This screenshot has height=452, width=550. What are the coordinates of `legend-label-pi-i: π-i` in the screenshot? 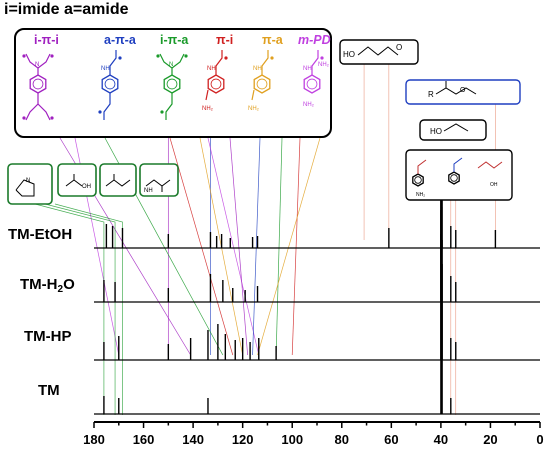 It's located at (225, 40).